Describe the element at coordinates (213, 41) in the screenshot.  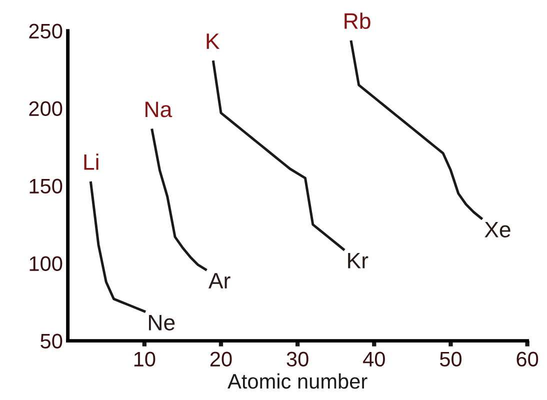
I see `annotation: K` at that location.